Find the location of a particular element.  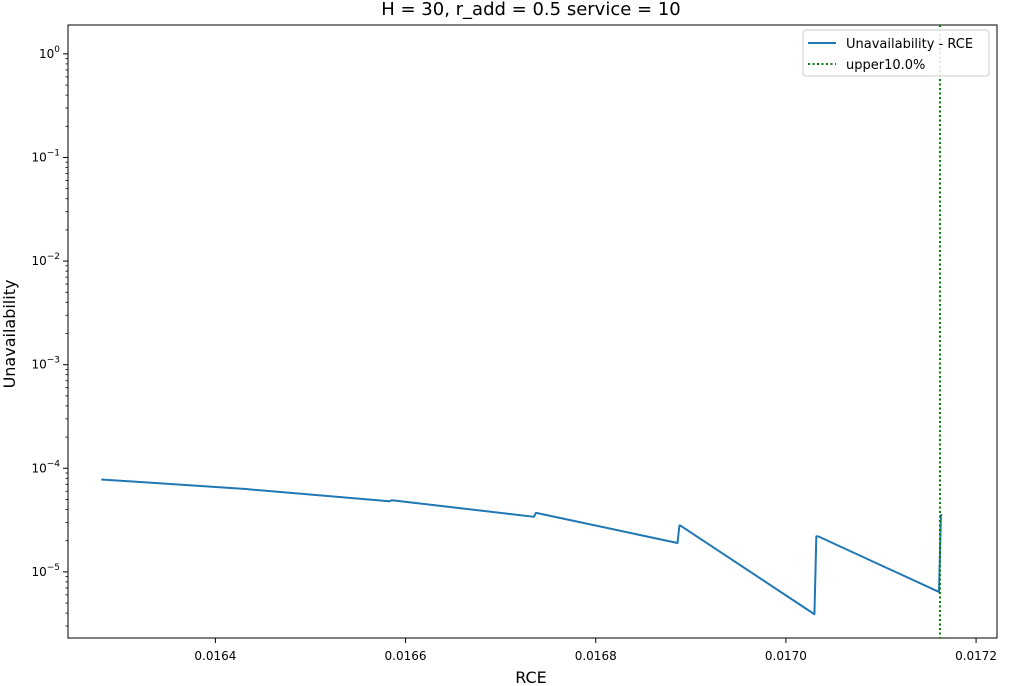

y-tick-label: 10⁰ is located at coordinates (49, 53).